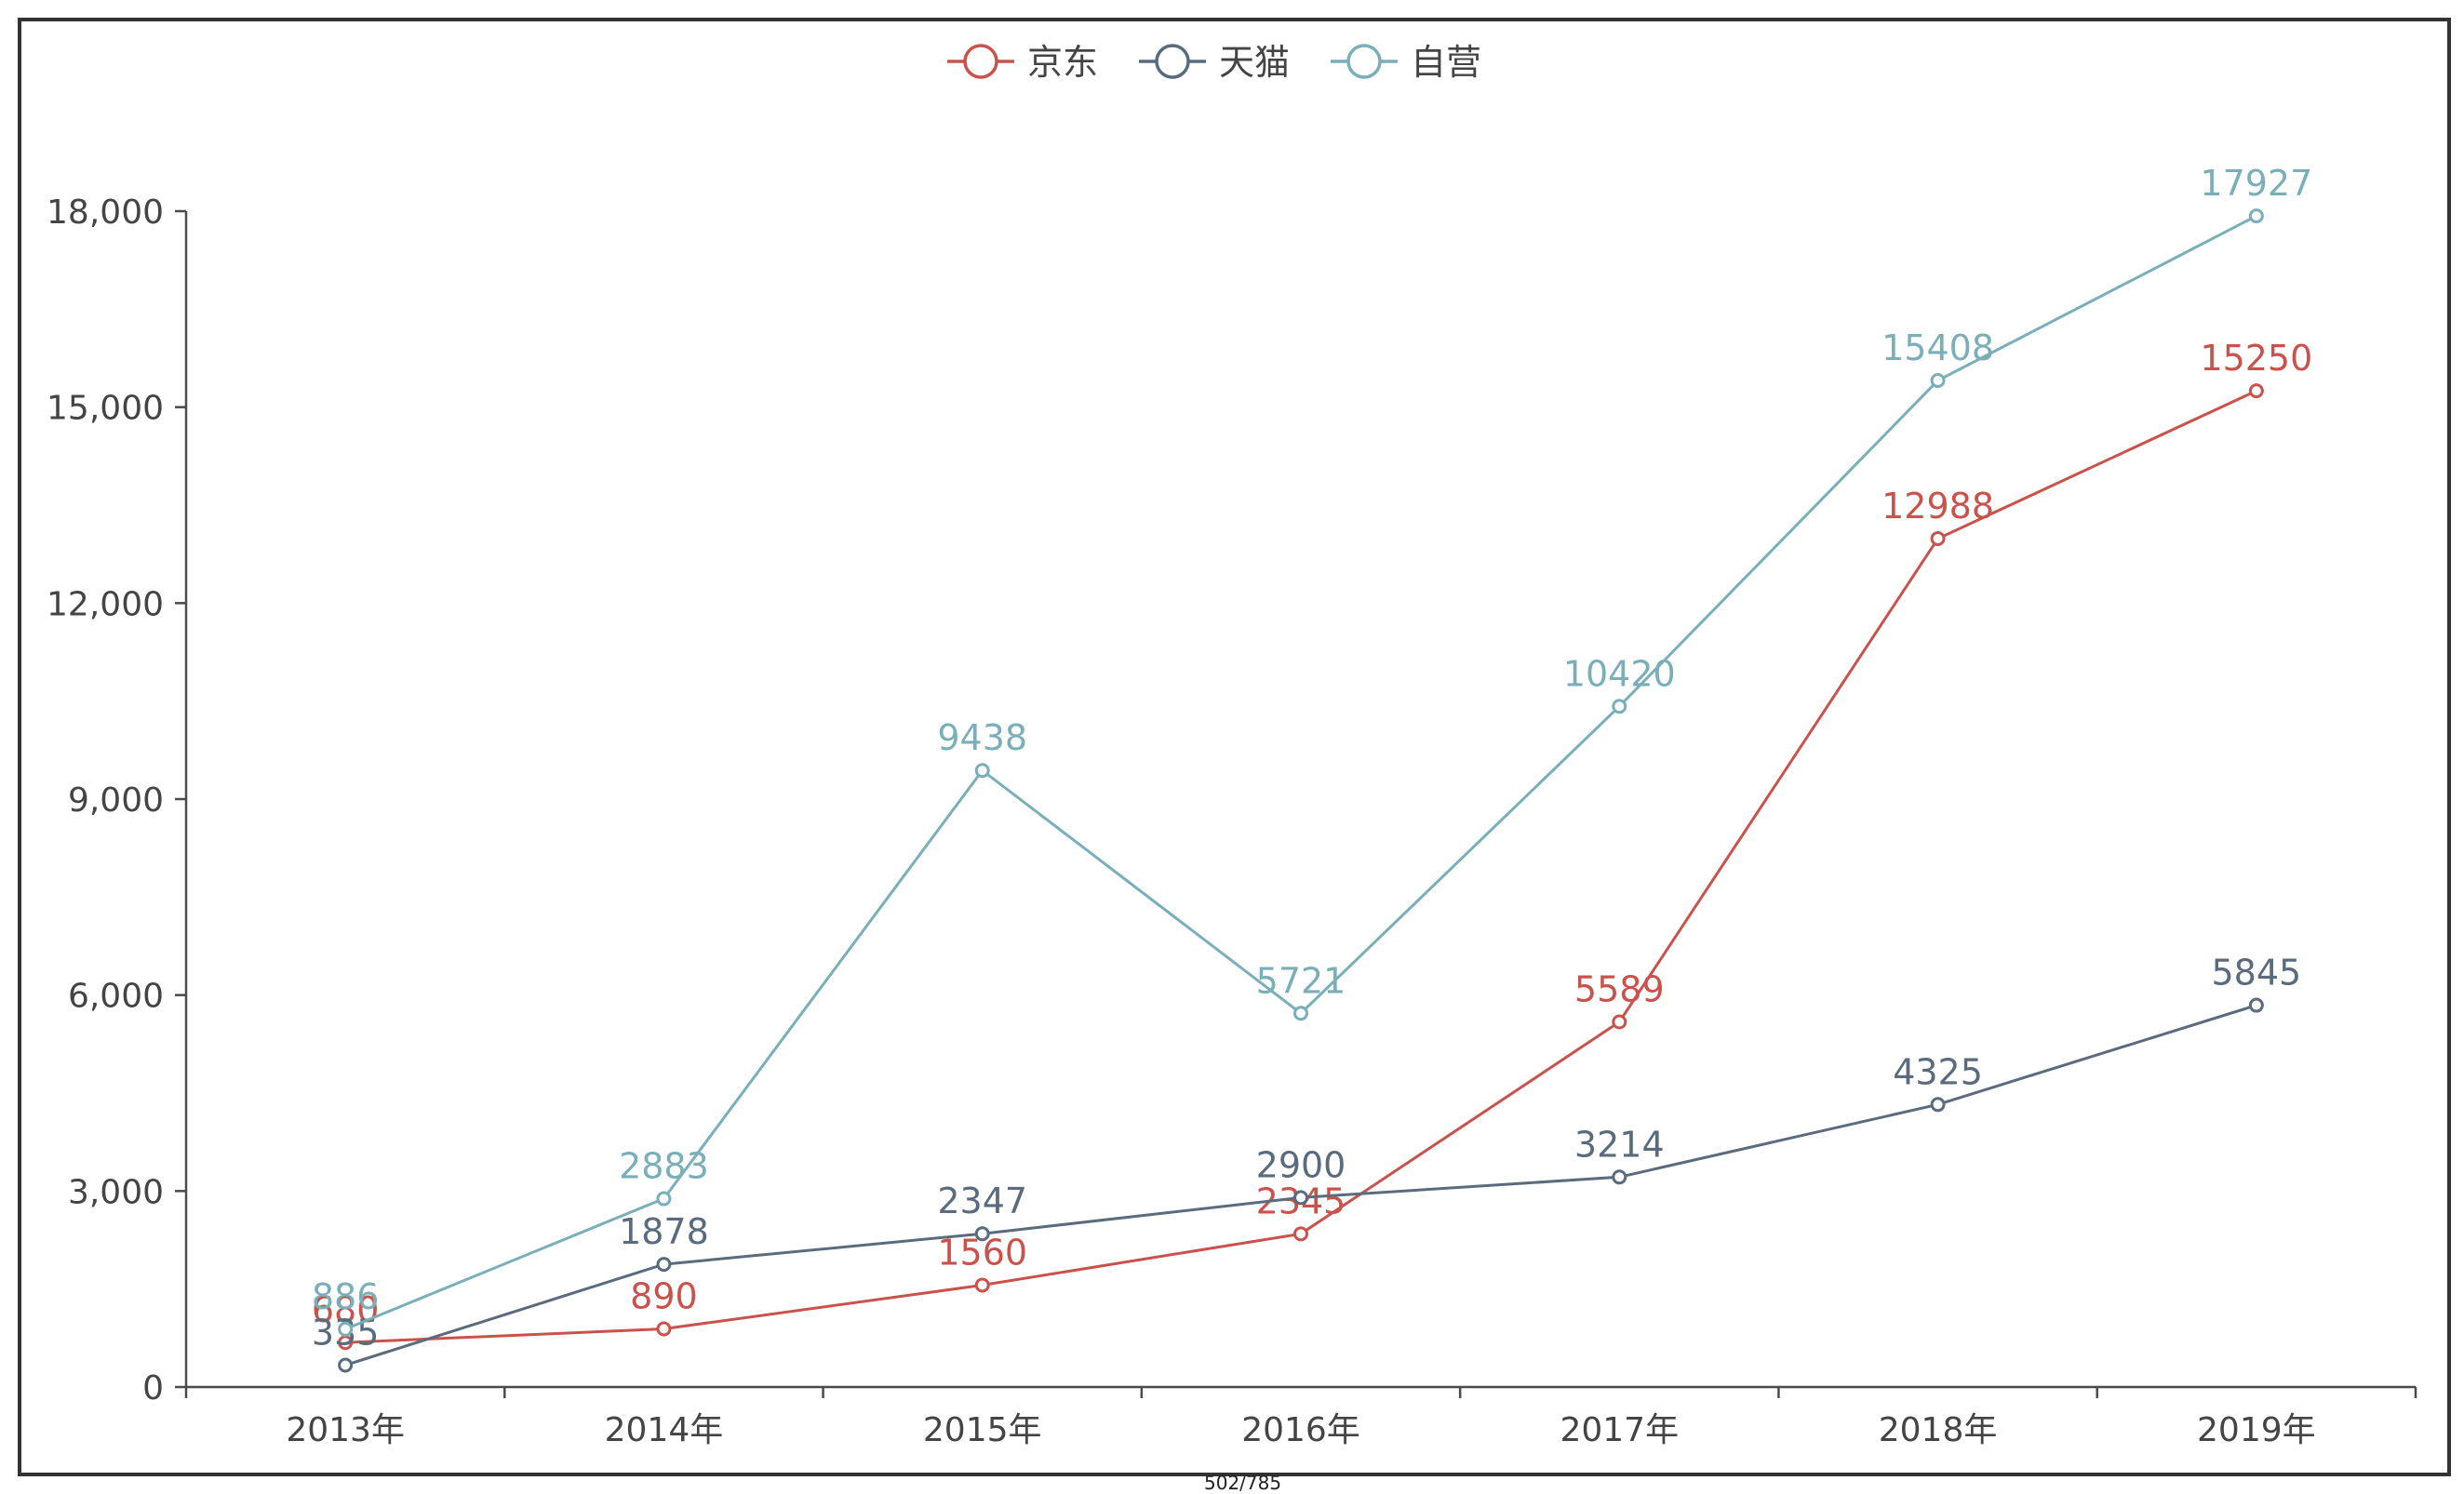 The image size is (2464, 1494). What do you see at coordinates (982, 738) in the screenshot?
I see `data-label: 9438` at bounding box center [982, 738].